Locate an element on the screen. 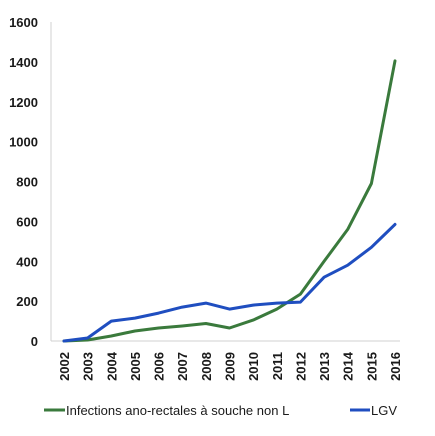 The image size is (435, 436). x-tick-label: 2006 is located at coordinates (159, 366).